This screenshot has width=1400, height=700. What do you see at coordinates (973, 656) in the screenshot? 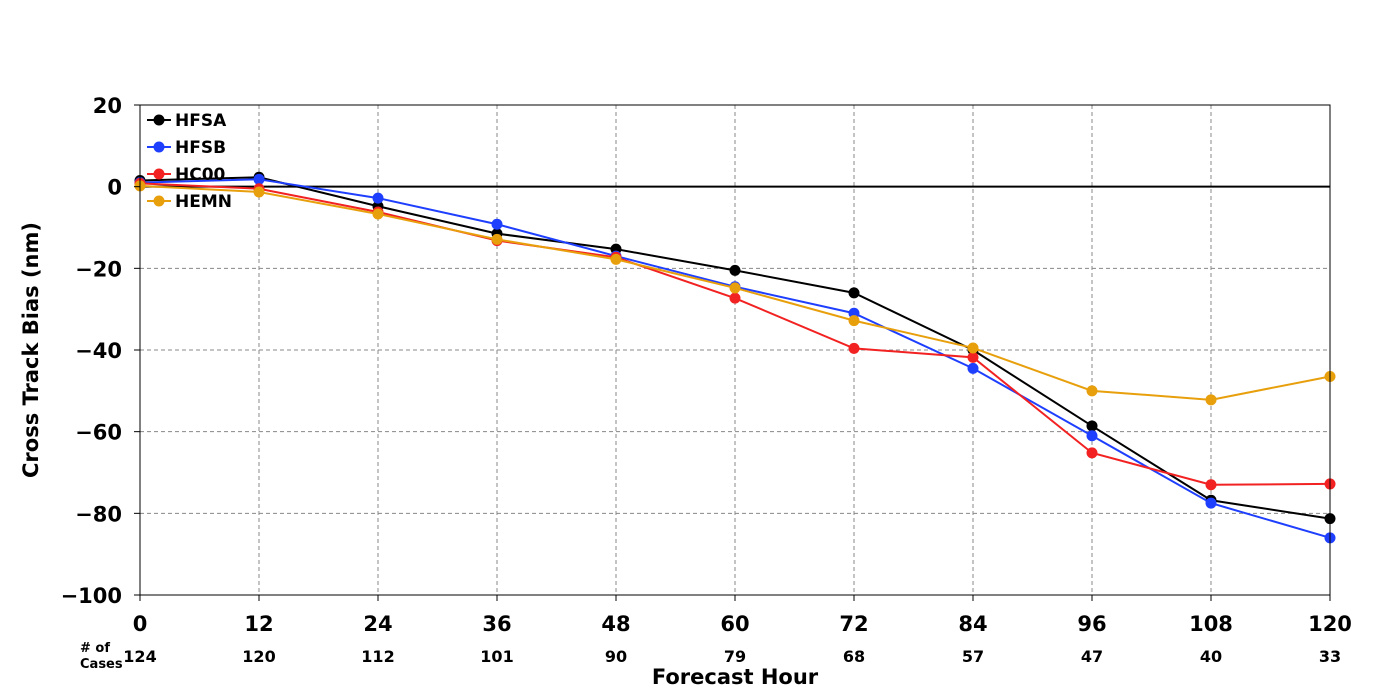
I see `case-count-label: 57` at bounding box center [973, 656].